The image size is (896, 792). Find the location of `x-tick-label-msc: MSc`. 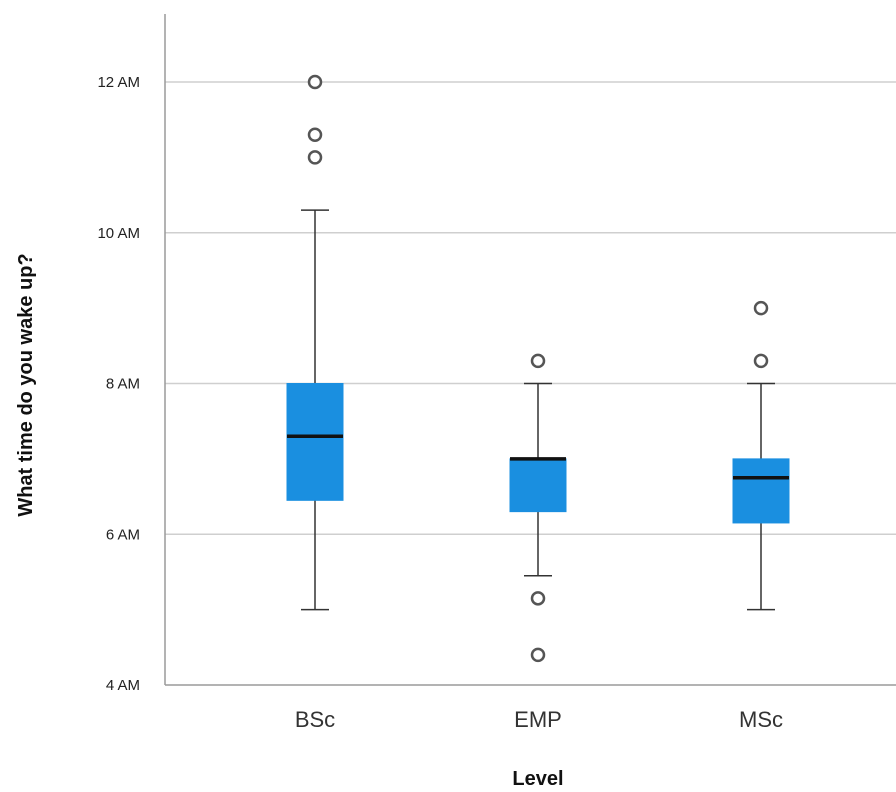

x-tick-label-msc: MSc is located at coordinates (761, 719).